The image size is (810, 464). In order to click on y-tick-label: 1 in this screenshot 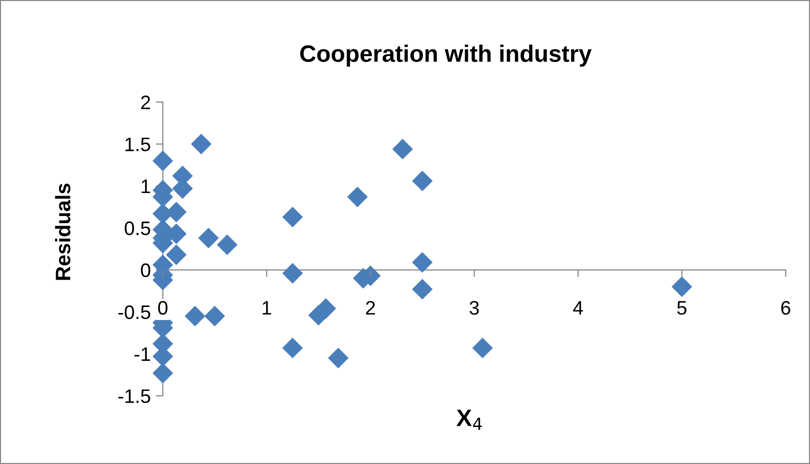, I will do `click(146, 187)`.